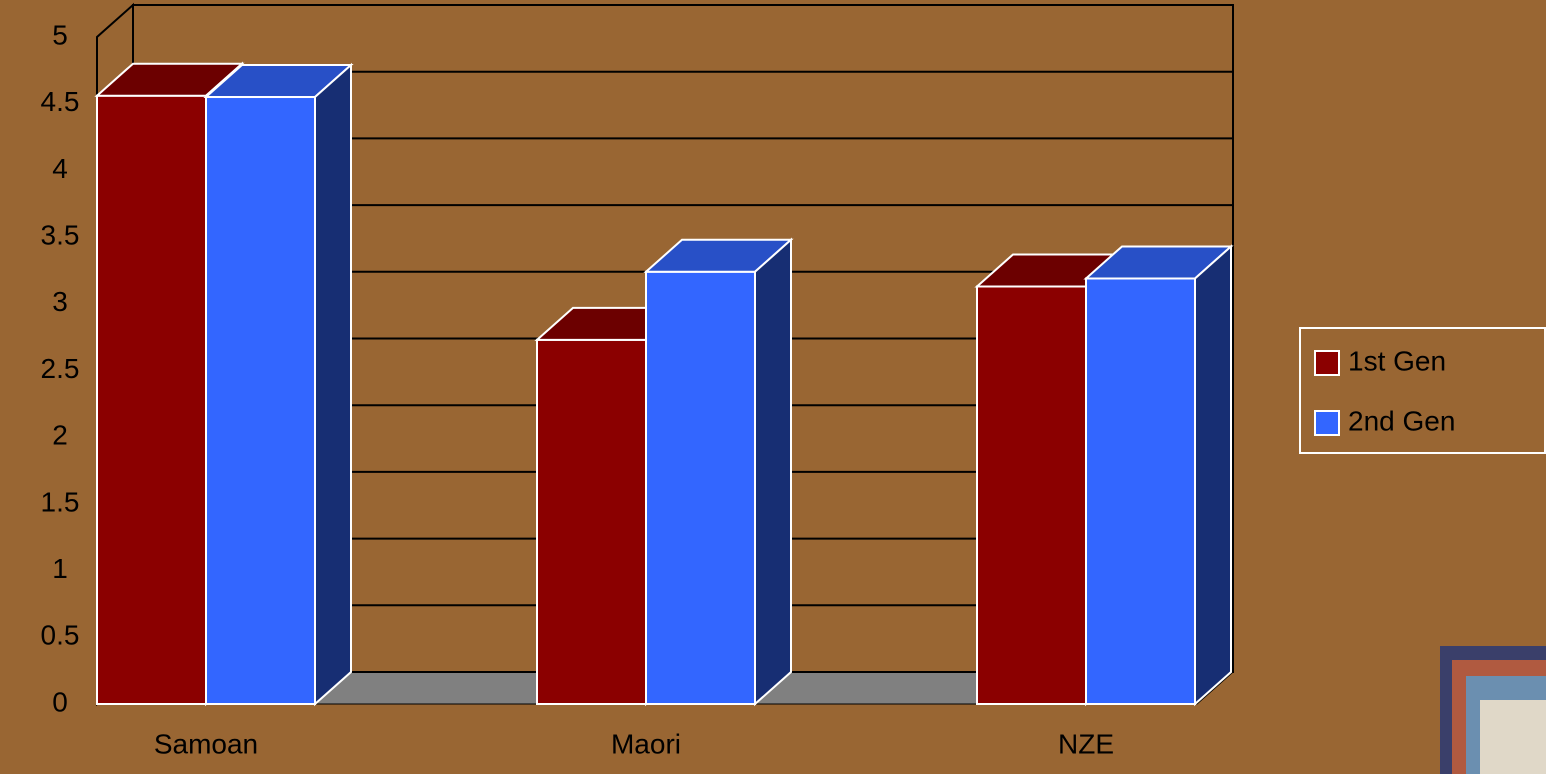 The height and width of the screenshot is (774, 1546). What do you see at coordinates (60, 435) in the screenshot?
I see `y-tick-label: 2` at bounding box center [60, 435].